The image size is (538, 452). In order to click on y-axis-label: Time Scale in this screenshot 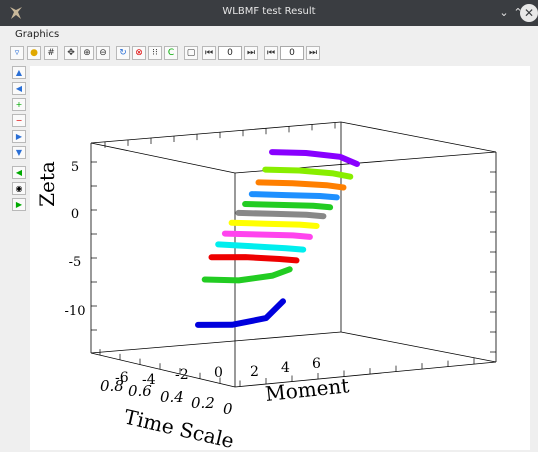, I will do `click(179, 427)`.